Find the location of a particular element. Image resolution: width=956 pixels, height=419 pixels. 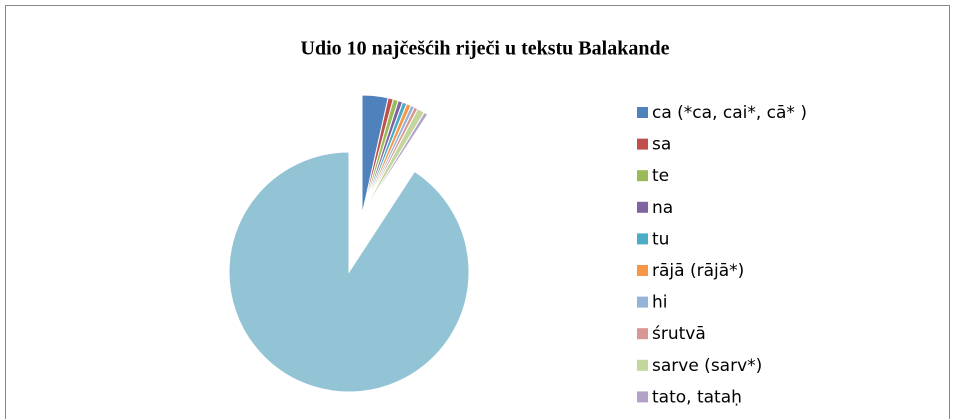

legend-label: na is located at coordinates (662, 208).